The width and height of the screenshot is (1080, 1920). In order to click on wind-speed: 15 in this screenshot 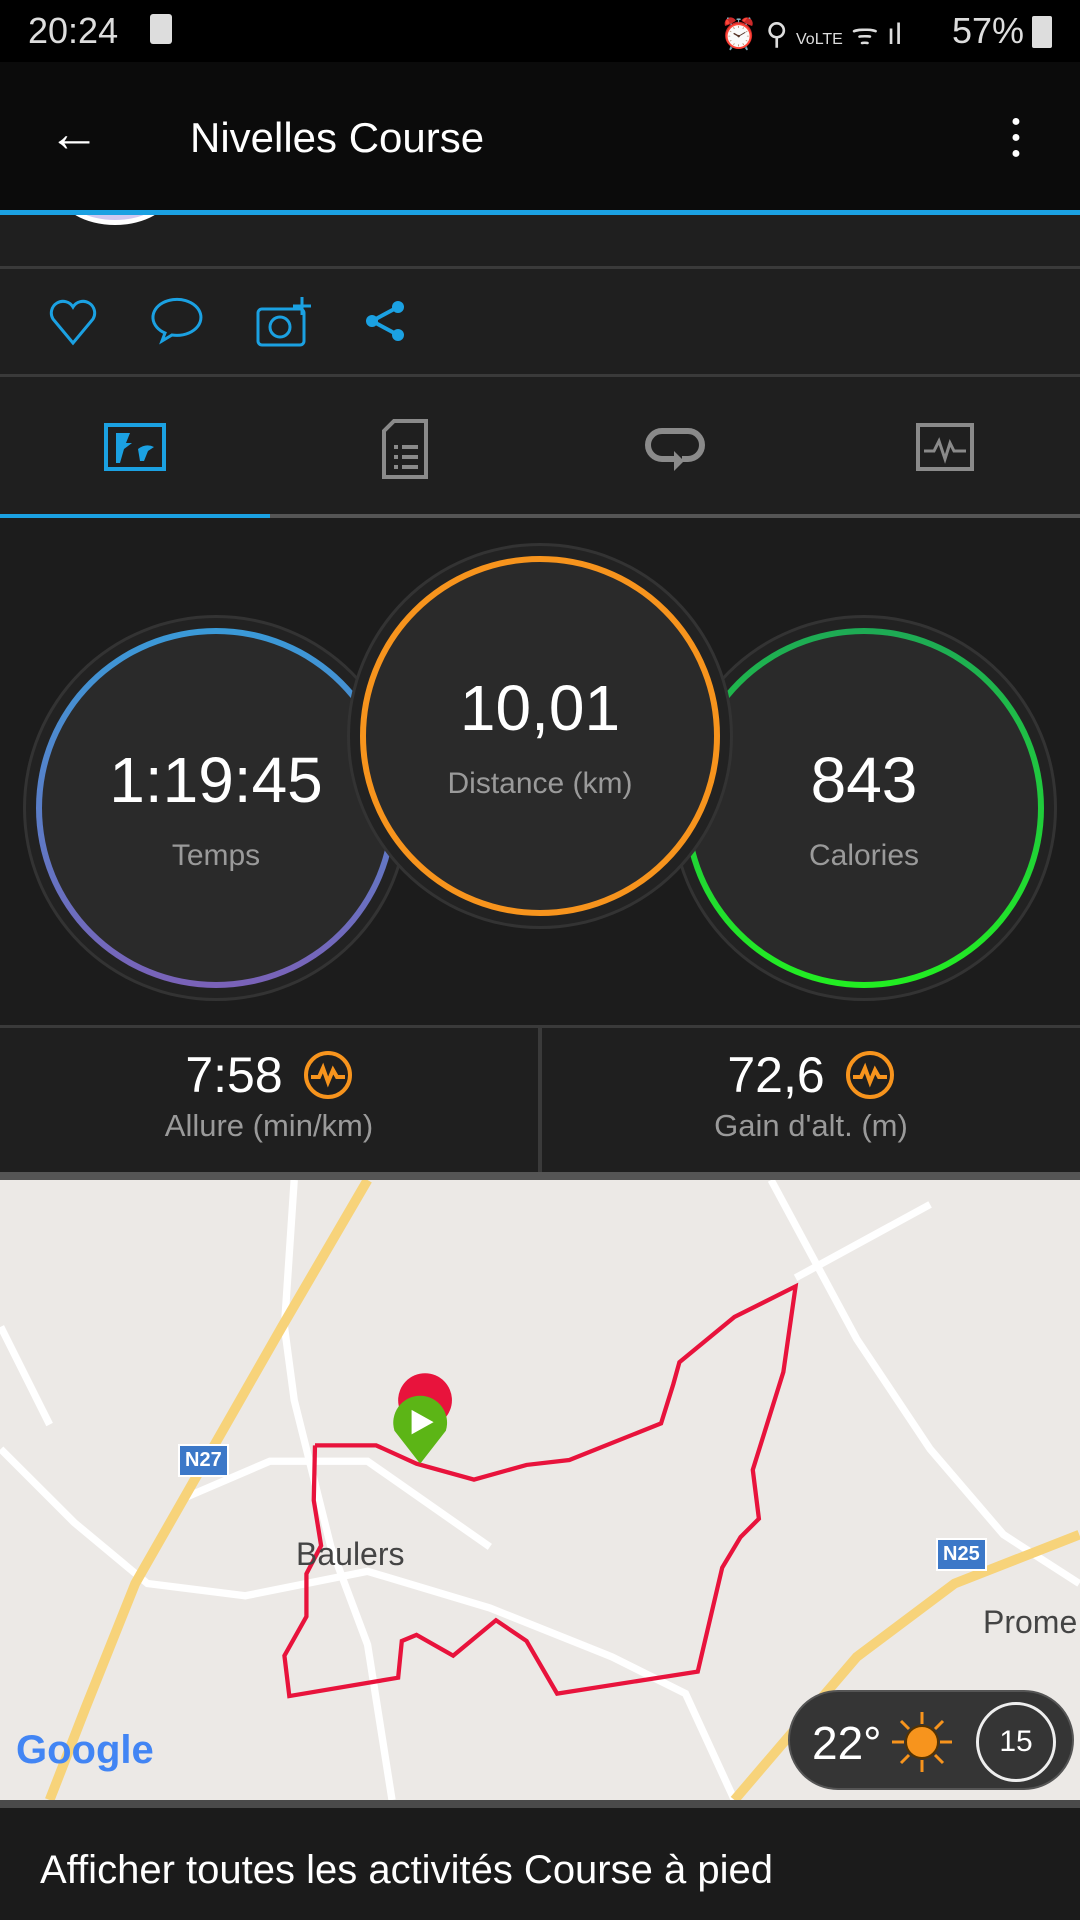, I will do `click(1016, 1741)`.